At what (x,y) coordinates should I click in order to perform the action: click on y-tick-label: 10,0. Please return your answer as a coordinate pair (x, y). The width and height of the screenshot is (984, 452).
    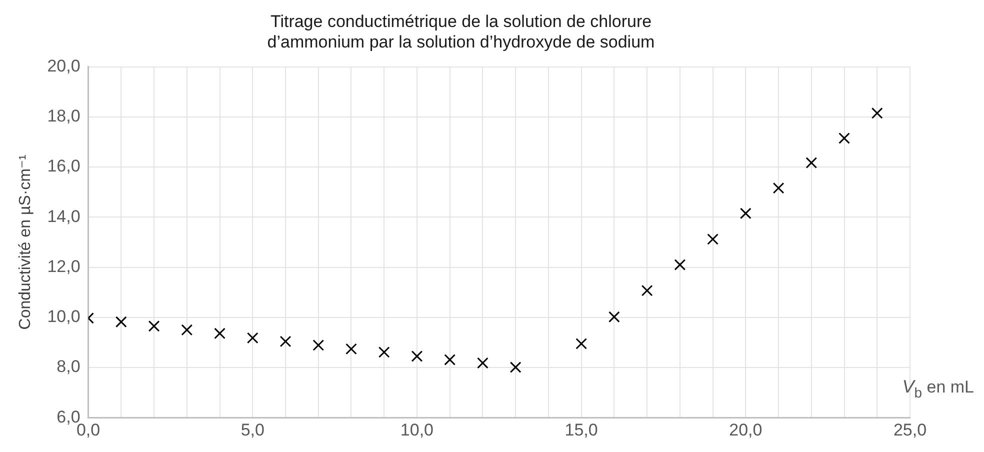
    Looking at the image, I should click on (63, 316).